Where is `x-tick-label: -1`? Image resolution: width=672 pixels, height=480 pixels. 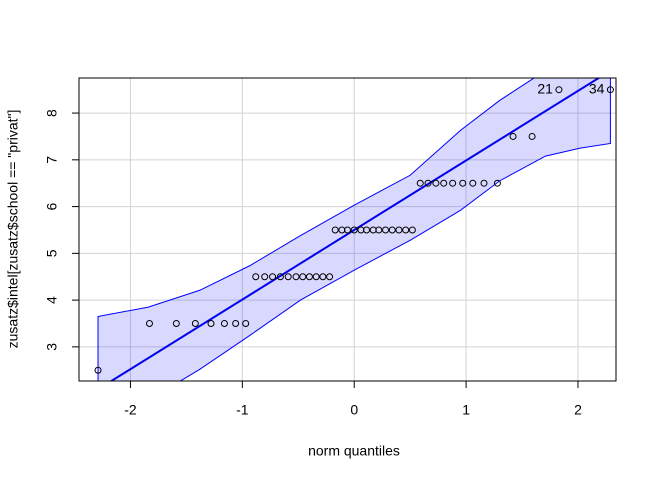
x-tick-label: -1 is located at coordinates (242, 410).